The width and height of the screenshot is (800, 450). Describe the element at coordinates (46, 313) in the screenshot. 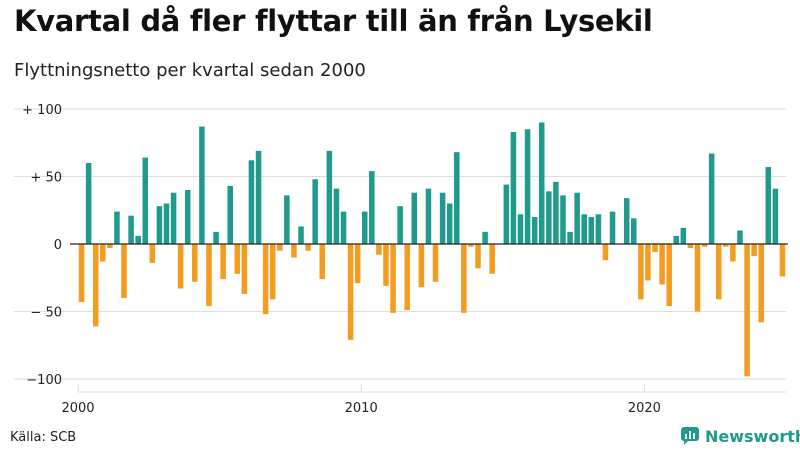

I see `y-tick-label: − 50` at that location.